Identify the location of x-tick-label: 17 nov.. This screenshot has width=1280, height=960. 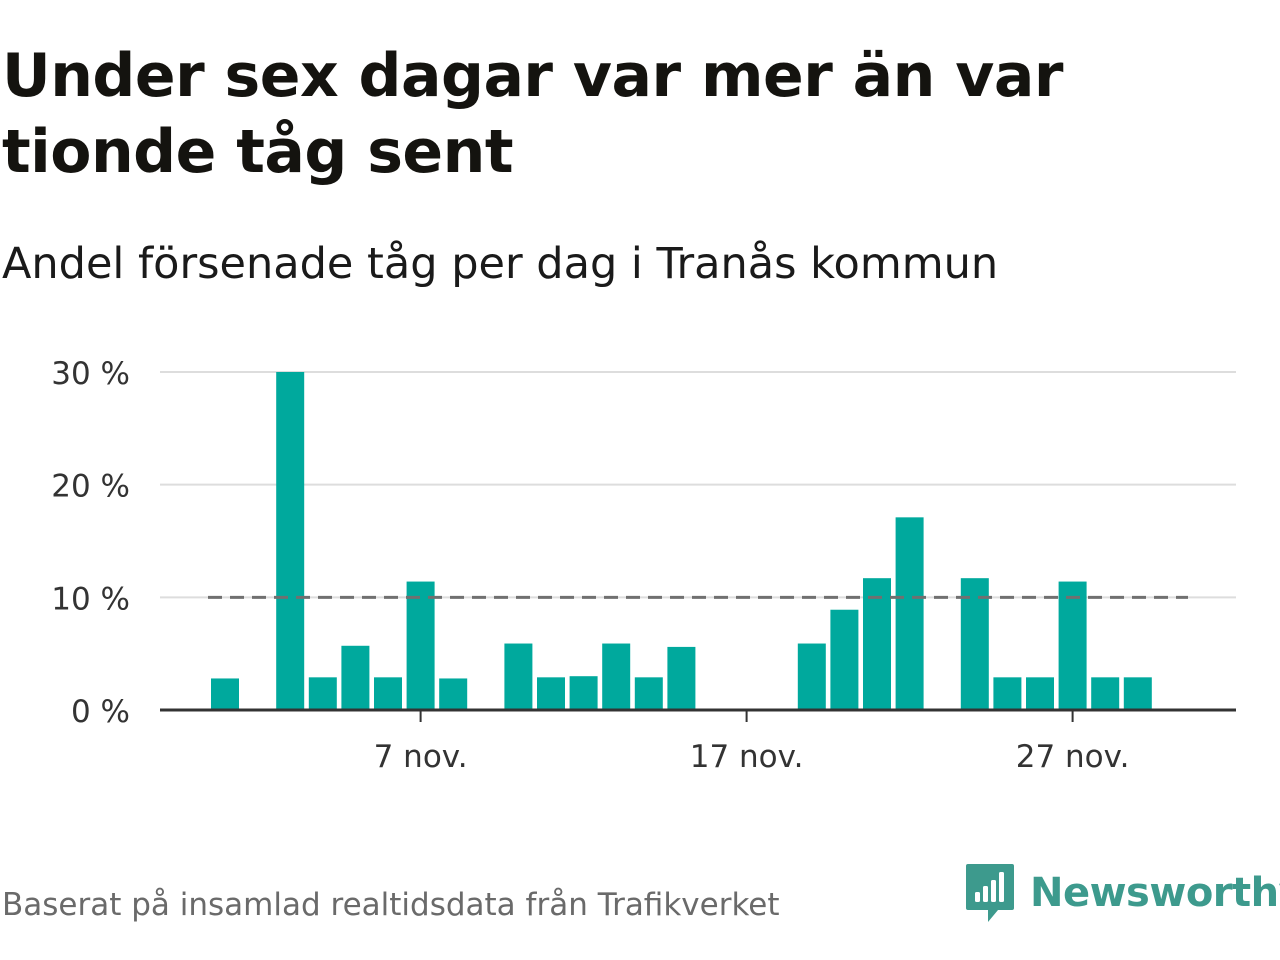
(747, 757).